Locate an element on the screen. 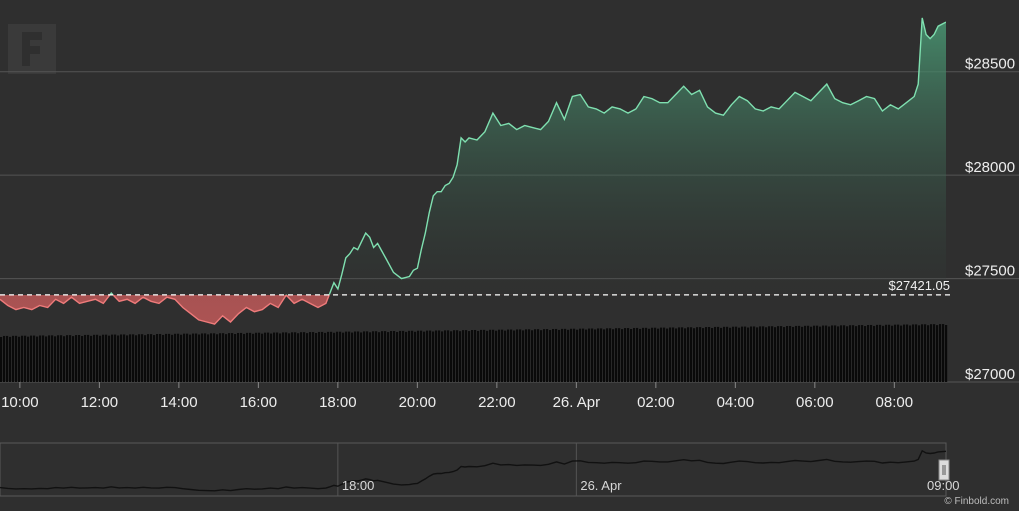  price-line-below is located at coordinates (165, 309).